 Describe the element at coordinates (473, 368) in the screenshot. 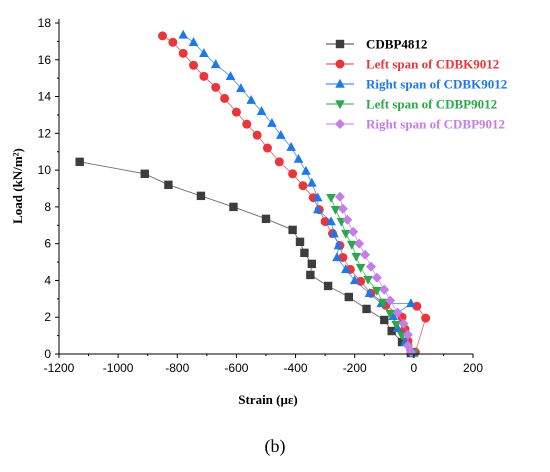

I see `x-tick-label: 200` at that location.